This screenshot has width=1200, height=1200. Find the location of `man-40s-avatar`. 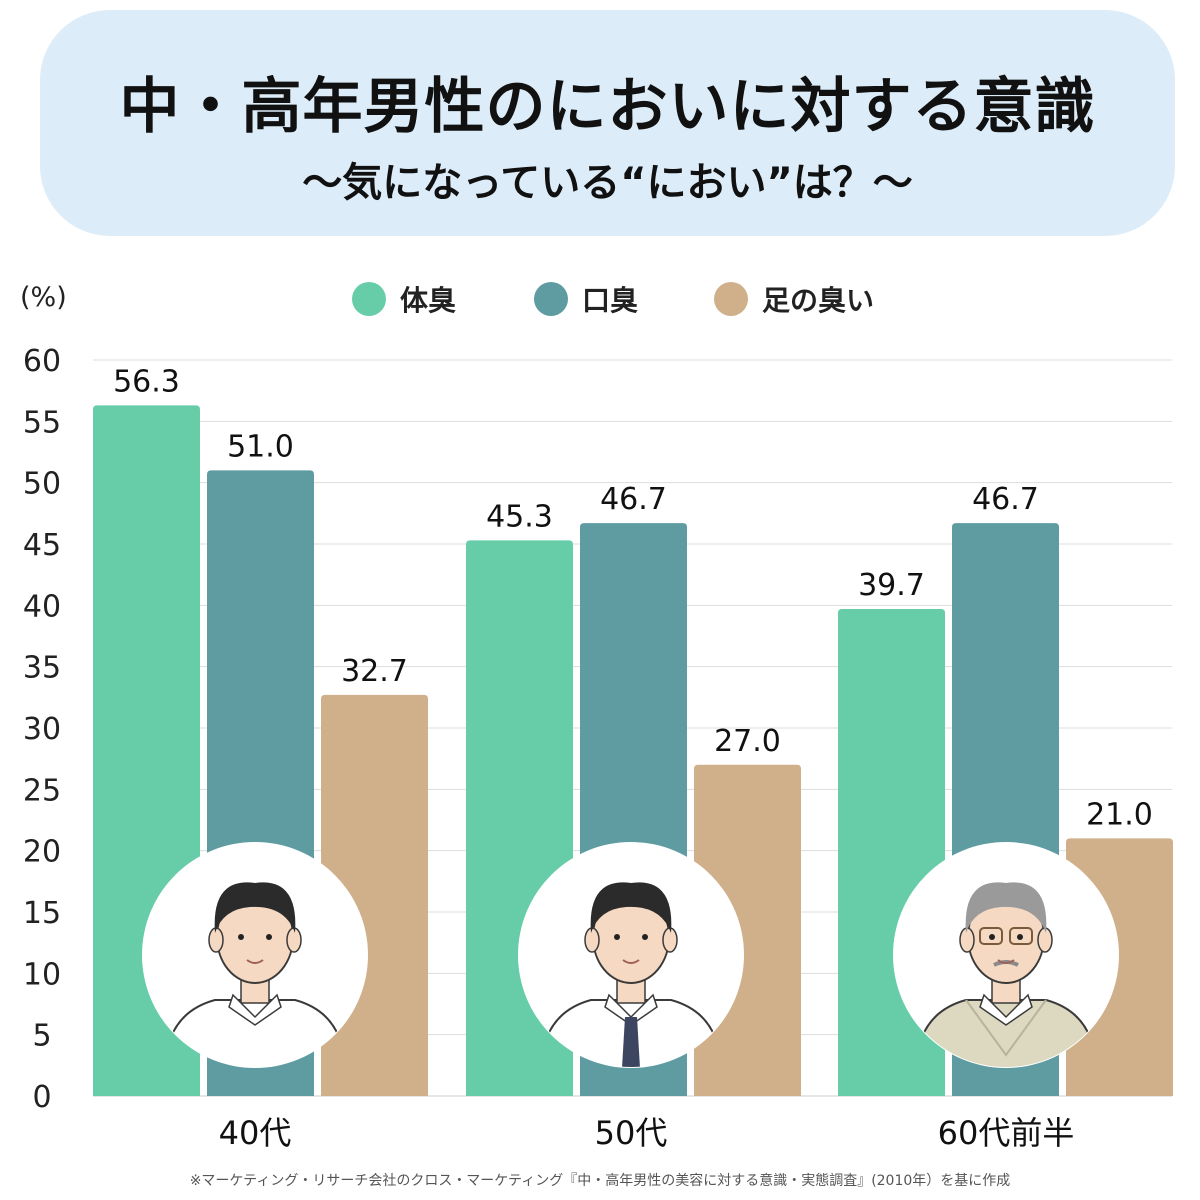

man-40s-avatar is located at coordinates (255, 955).